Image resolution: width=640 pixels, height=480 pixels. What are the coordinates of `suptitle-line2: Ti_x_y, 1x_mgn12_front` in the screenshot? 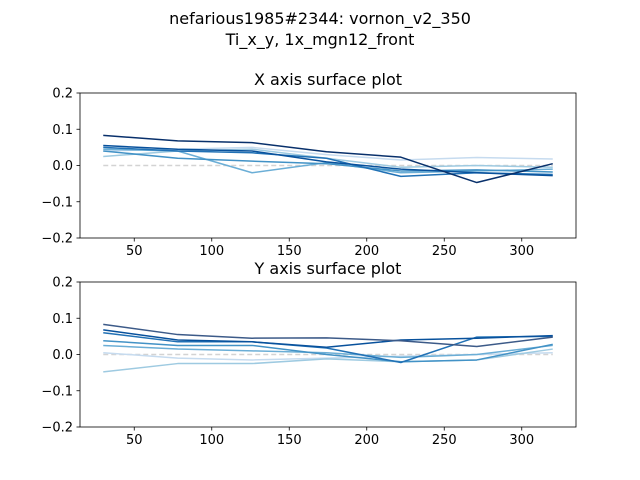 It's located at (320, 40).